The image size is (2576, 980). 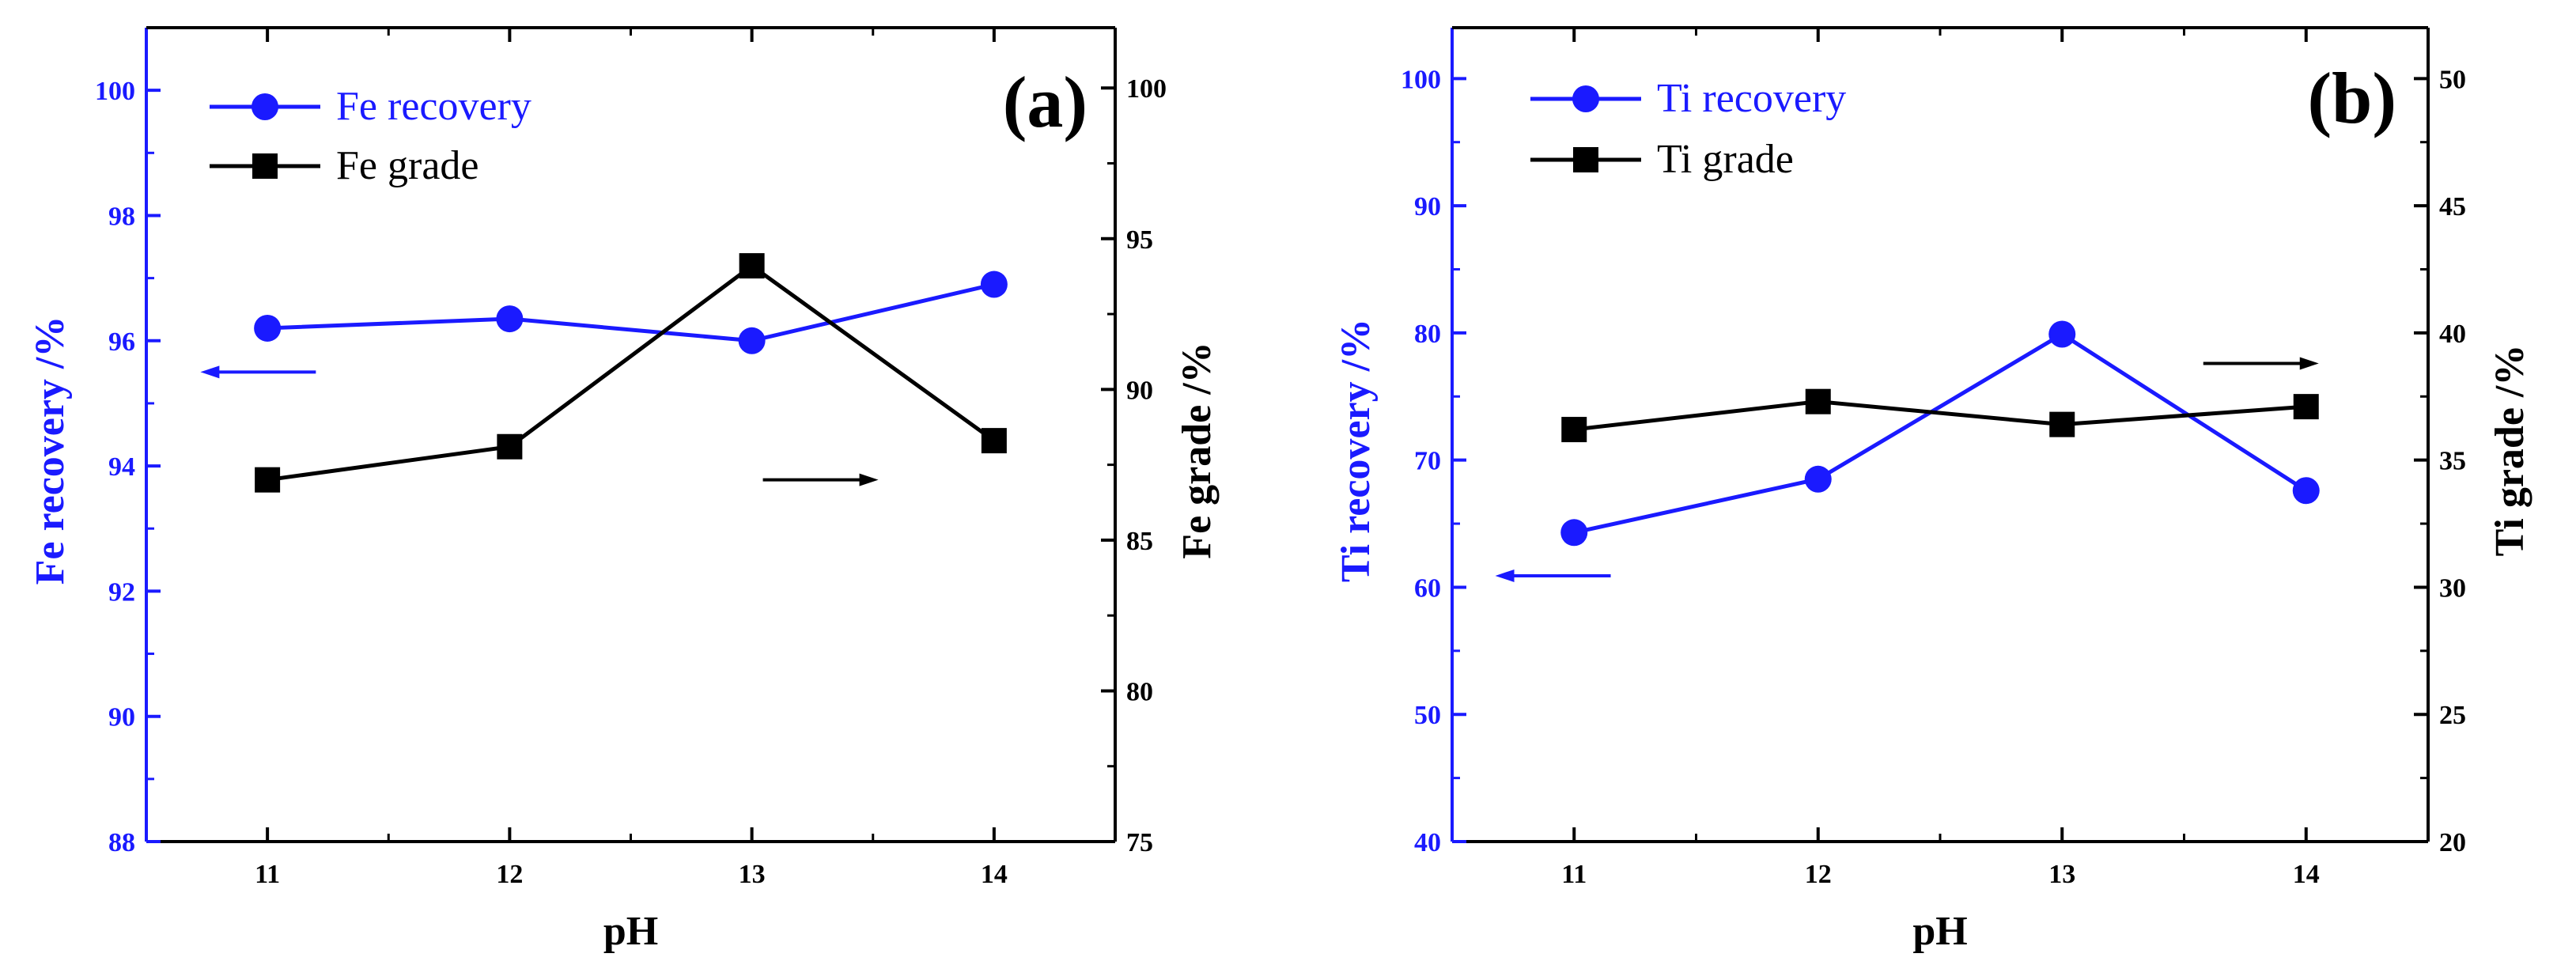 I want to click on y-left-tick-label: 40, so click(x=1428, y=842).